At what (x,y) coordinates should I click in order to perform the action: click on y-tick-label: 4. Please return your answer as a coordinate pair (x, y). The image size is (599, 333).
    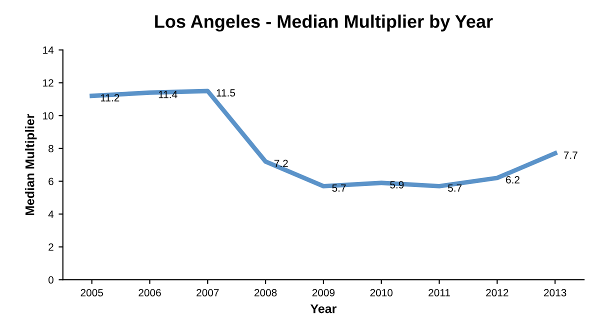
    Looking at the image, I should click on (51, 214).